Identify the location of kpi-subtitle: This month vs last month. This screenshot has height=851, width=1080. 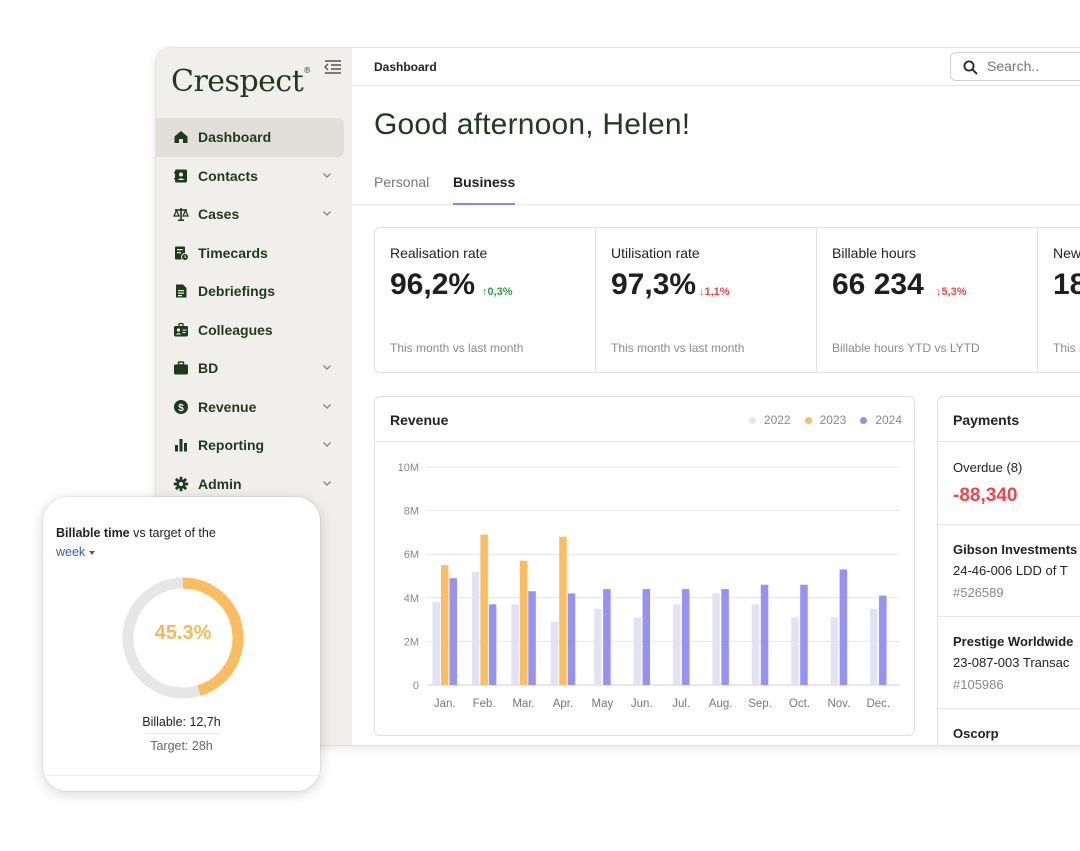
(678, 348).